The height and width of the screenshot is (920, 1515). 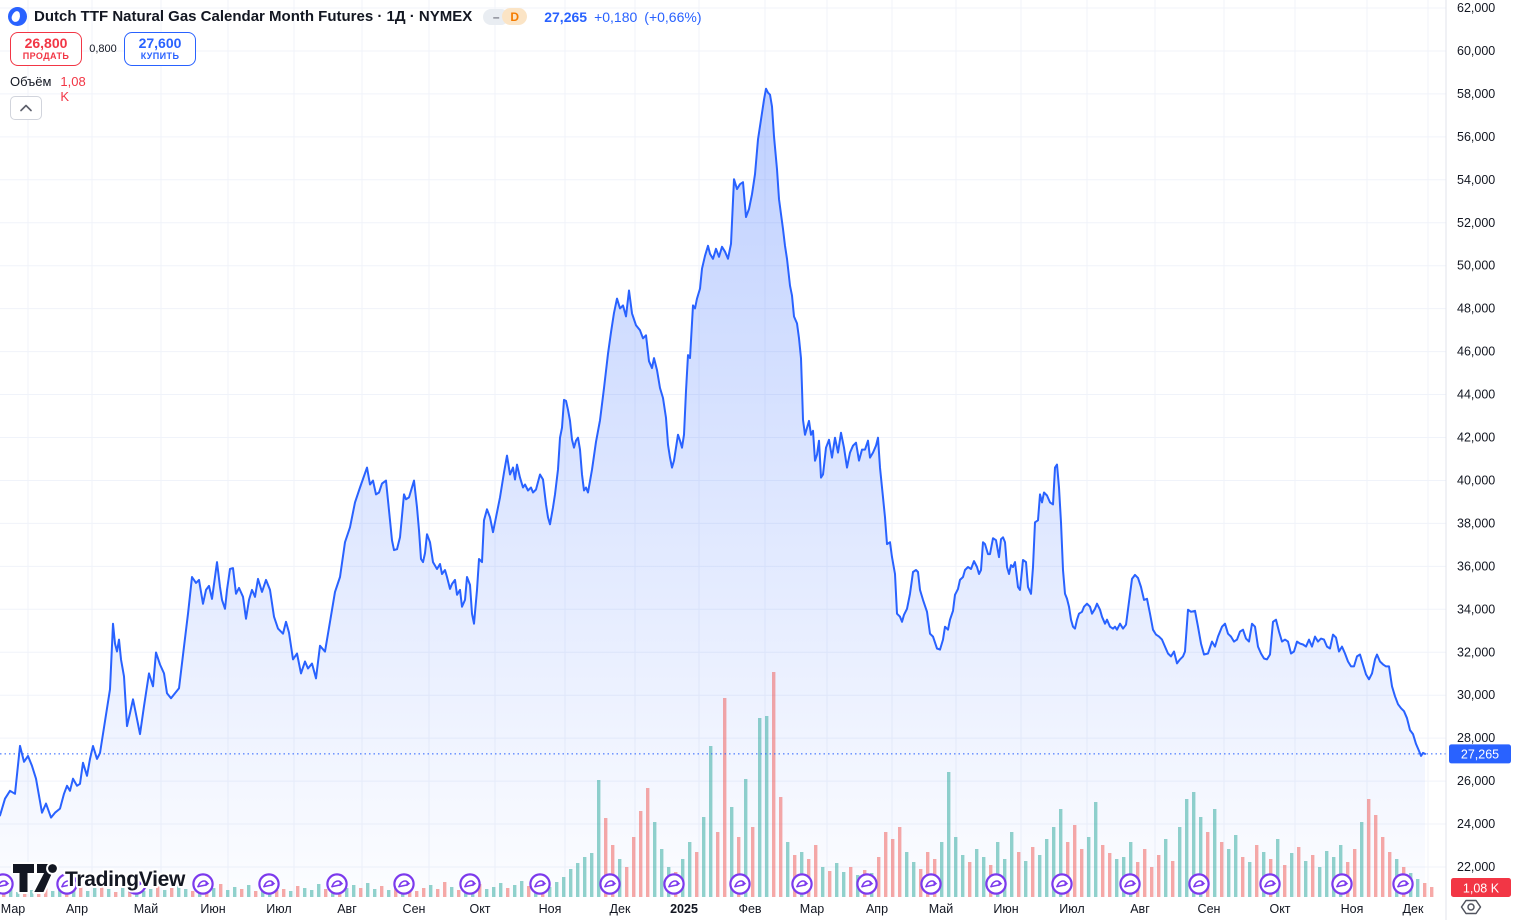 I want to click on y-axis-price-label: 42,000, so click(x=1476, y=438).